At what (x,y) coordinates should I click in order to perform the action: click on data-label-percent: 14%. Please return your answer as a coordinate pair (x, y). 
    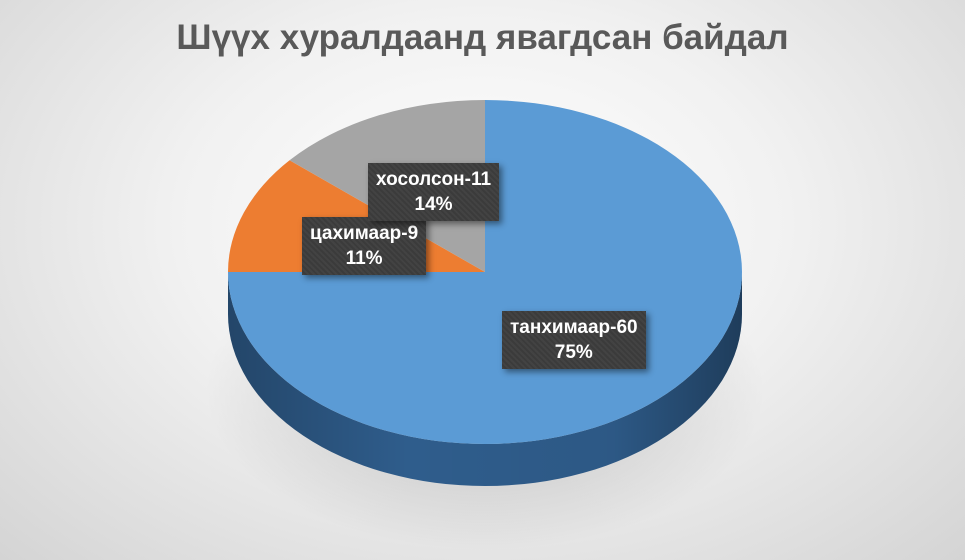
    Looking at the image, I should click on (433, 204).